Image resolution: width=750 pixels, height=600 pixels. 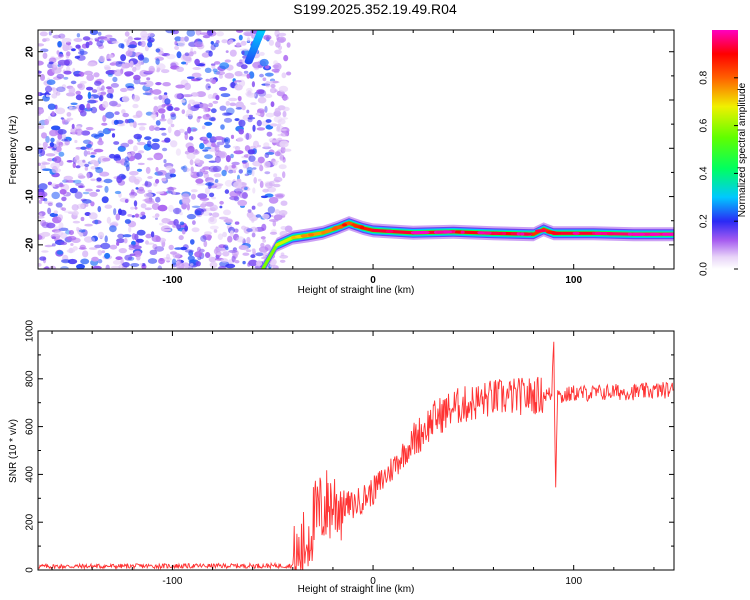 I want to click on heatmap-y-axis-label: Frequency (Hz), so click(x=13, y=150).